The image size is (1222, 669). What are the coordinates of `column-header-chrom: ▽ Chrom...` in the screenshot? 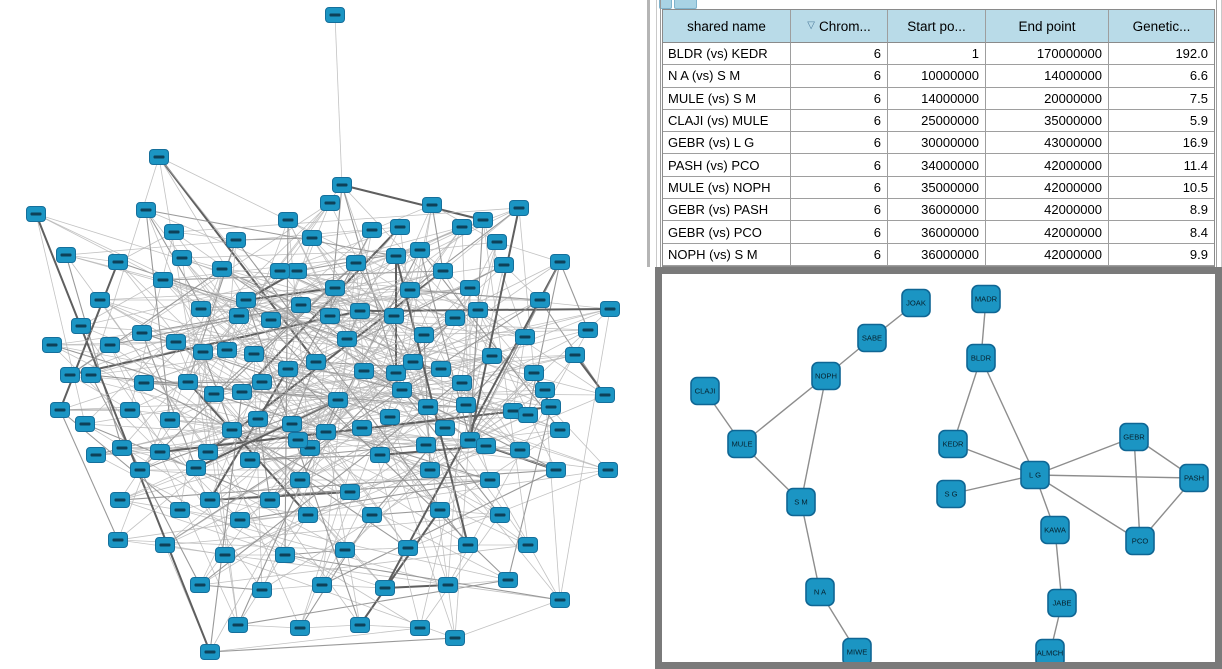 It's located at (839, 26).